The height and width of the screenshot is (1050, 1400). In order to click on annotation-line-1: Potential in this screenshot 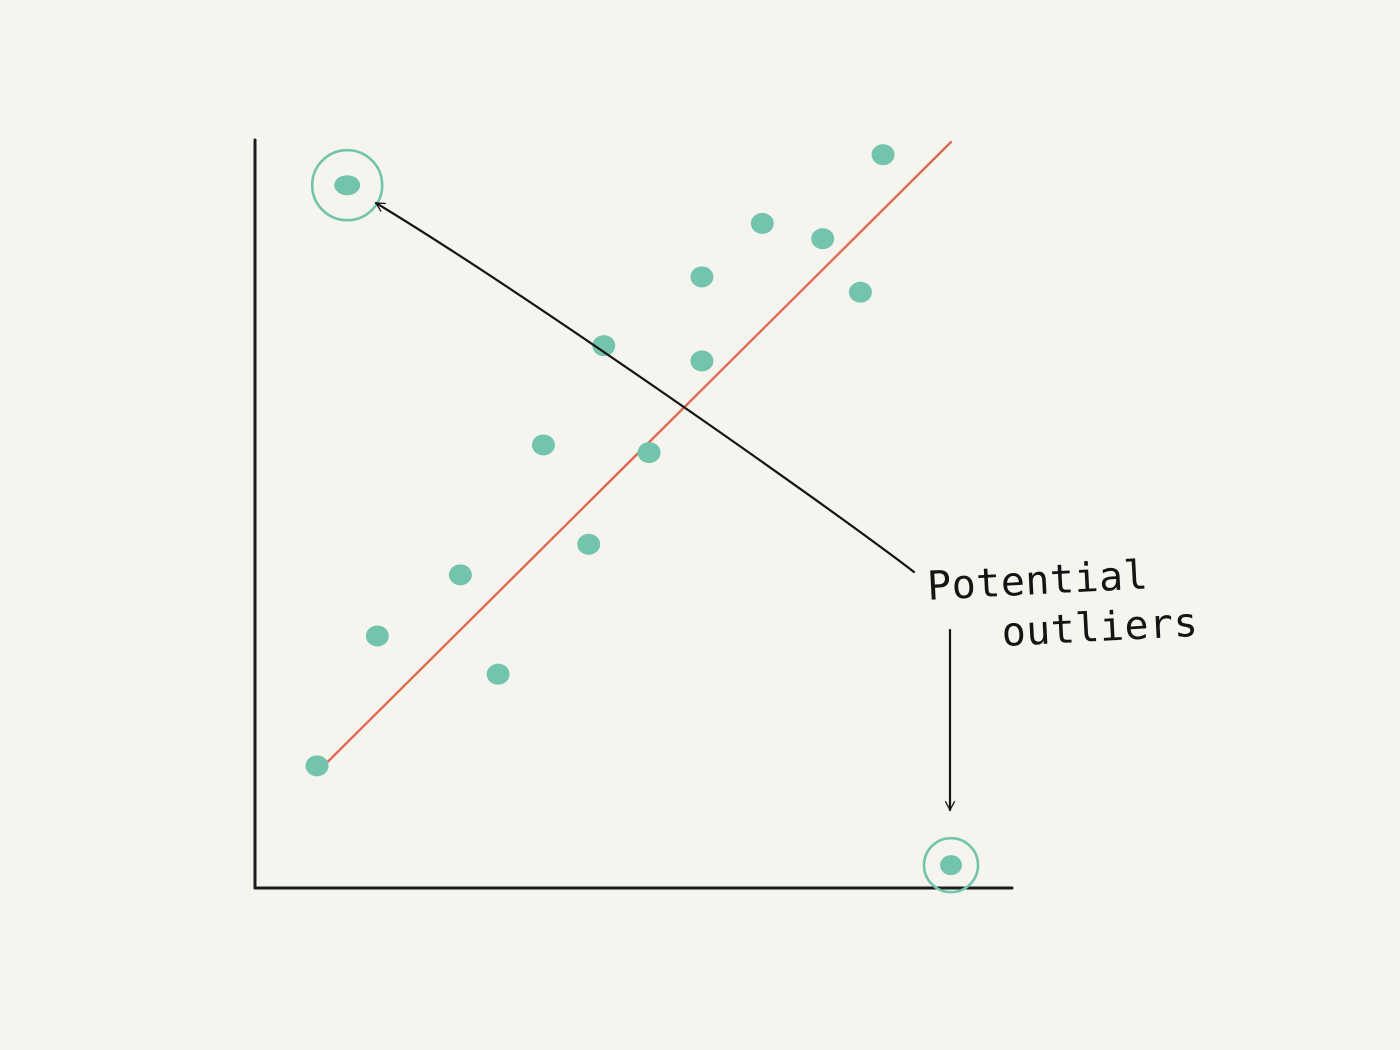, I will do `click(1037, 581)`.